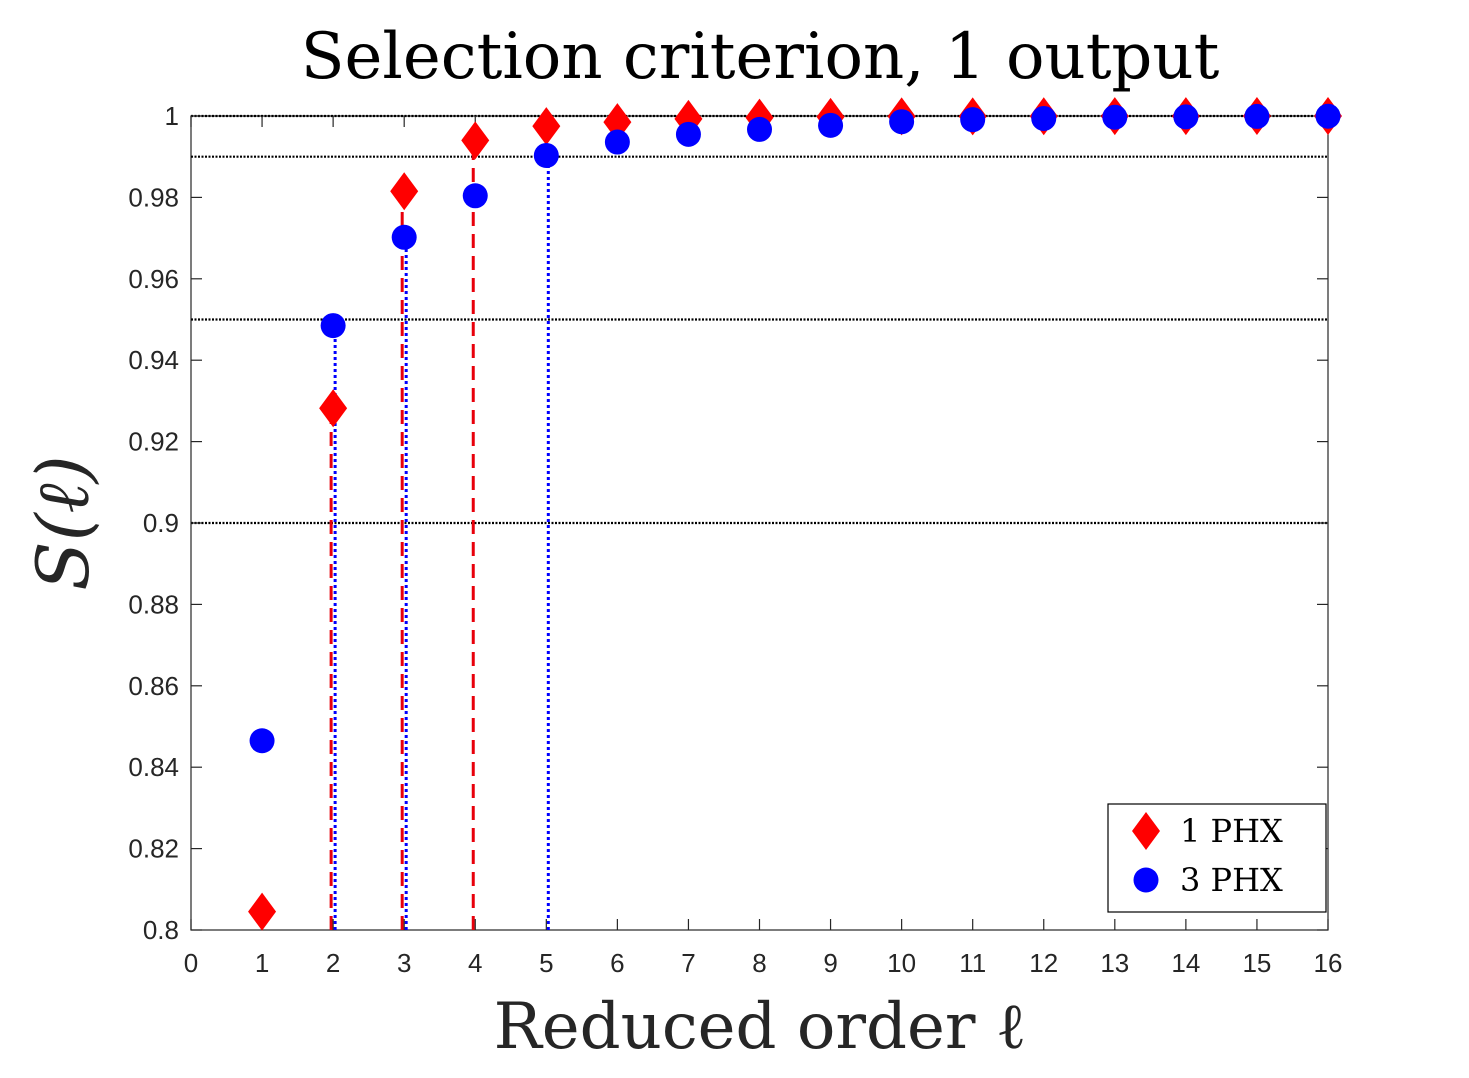 The width and height of the screenshot is (1469, 1078). I want to click on x-tick-label: 16, so click(1328, 963).